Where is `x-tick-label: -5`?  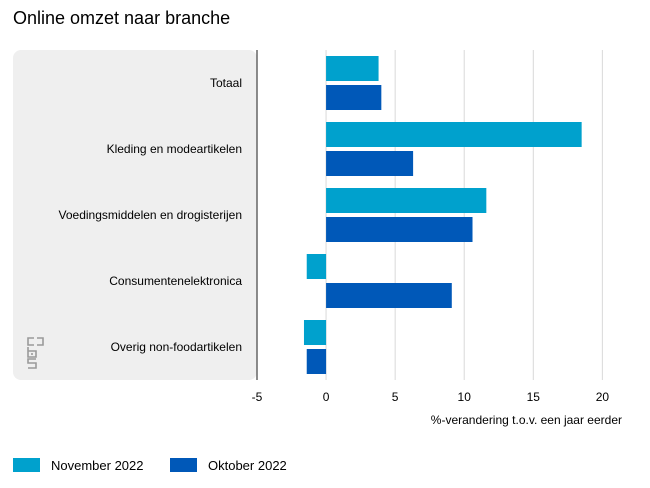 x-tick-label: -5 is located at coordinates (257, 397).